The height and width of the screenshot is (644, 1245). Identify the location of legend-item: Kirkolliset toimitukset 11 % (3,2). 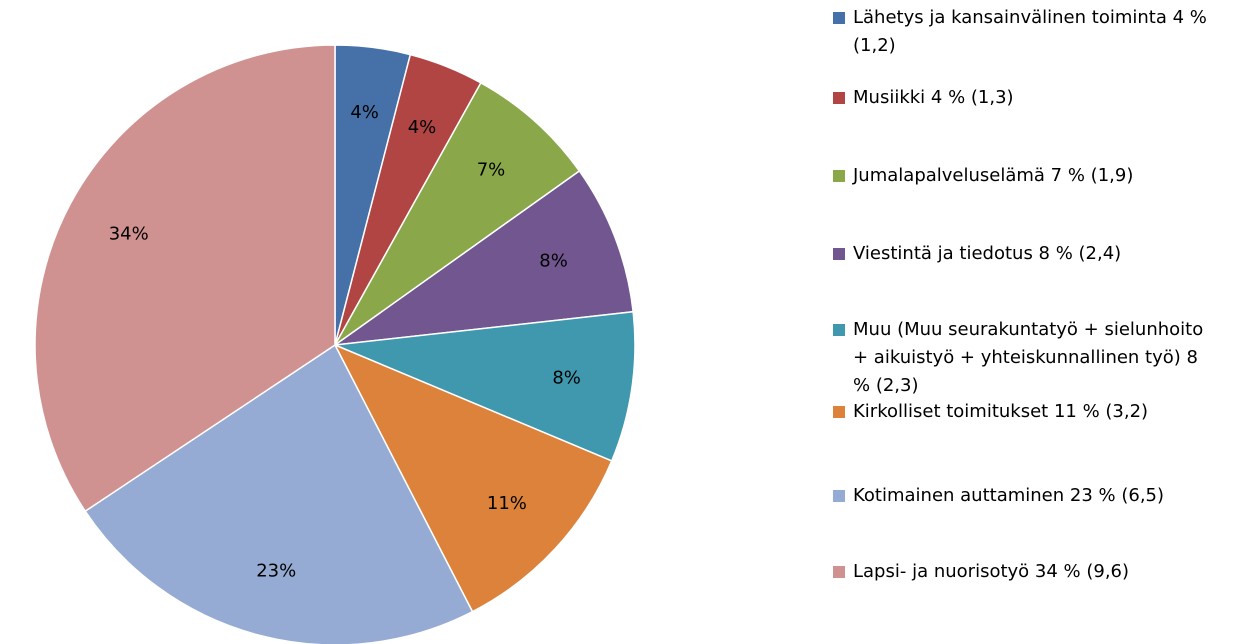
(1023, 412).